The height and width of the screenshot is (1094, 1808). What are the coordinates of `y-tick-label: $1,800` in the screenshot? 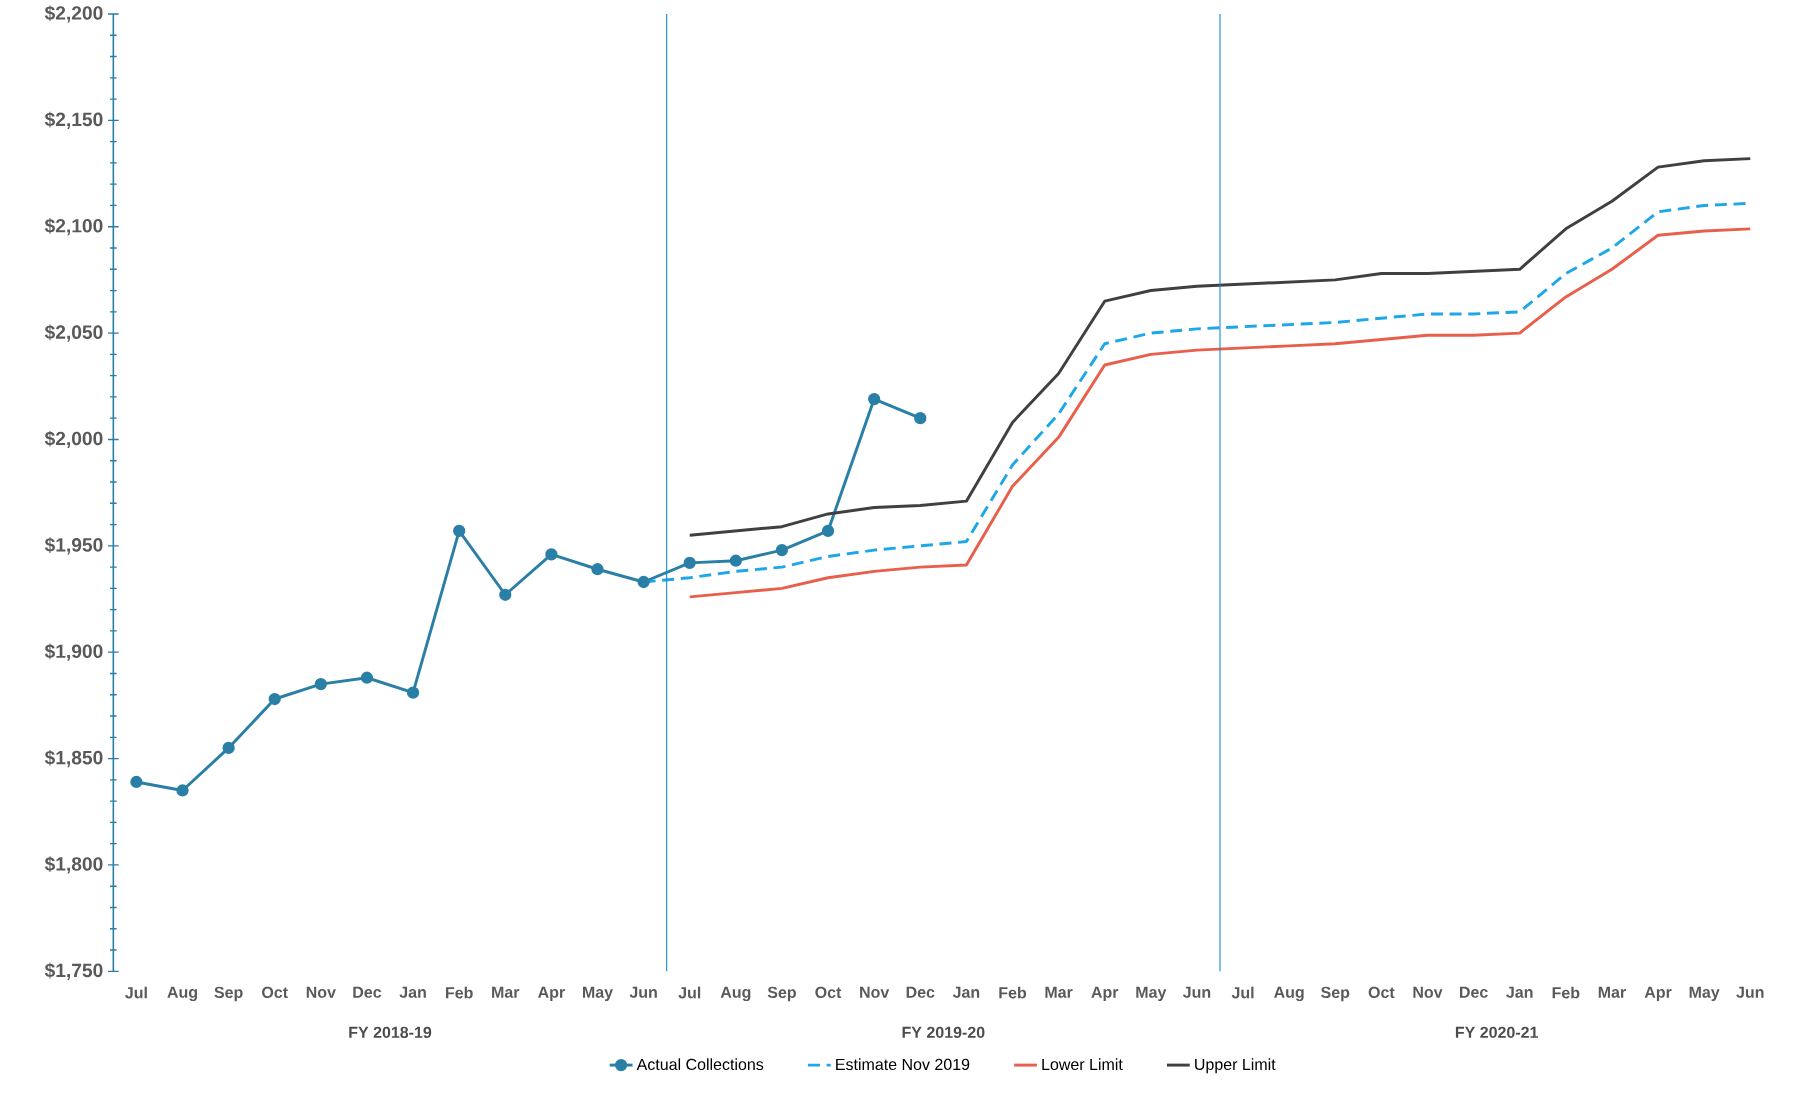 It's located at (73, 865).